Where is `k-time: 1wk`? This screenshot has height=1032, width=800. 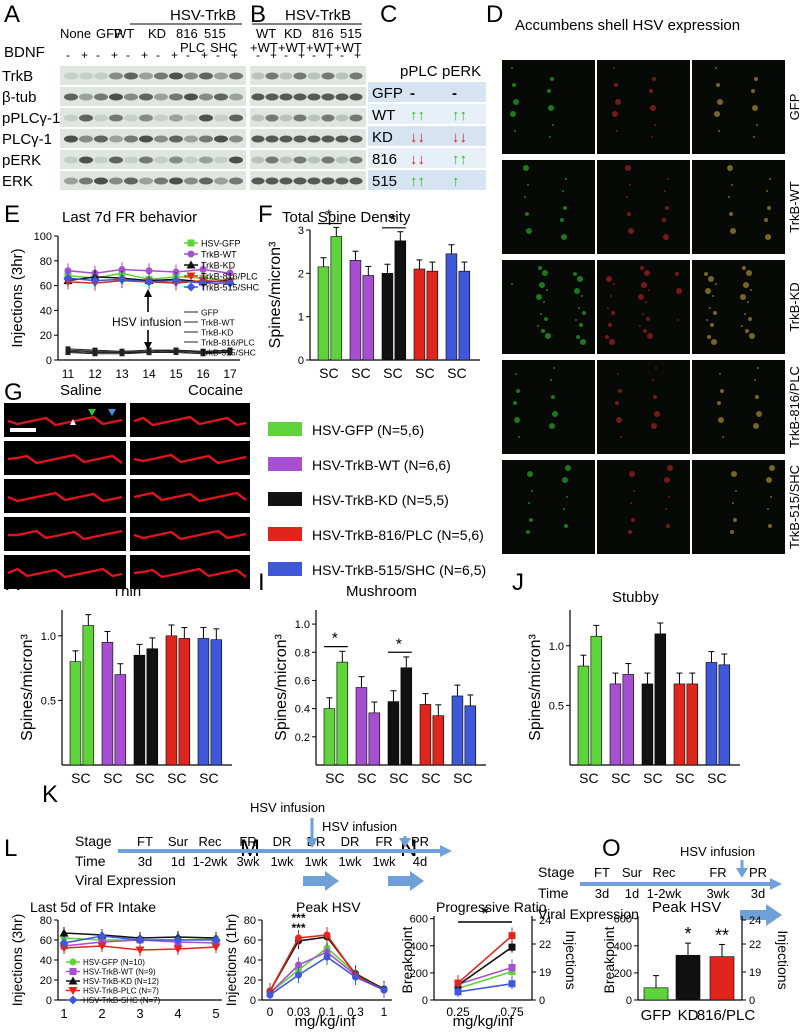 k-time: 1wk is located at coordinates (350, 861).